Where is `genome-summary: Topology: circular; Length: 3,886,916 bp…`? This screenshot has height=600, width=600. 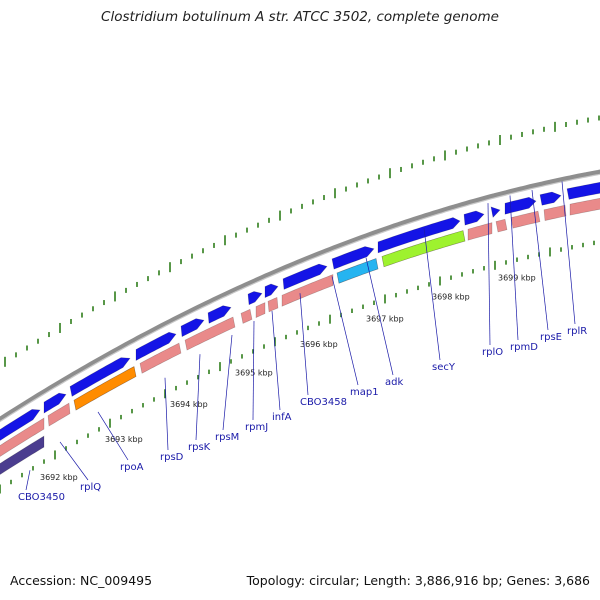 genome-summary: Topology: circular; Length: 3,886,916 bp… is located at coordinates (418, 580).